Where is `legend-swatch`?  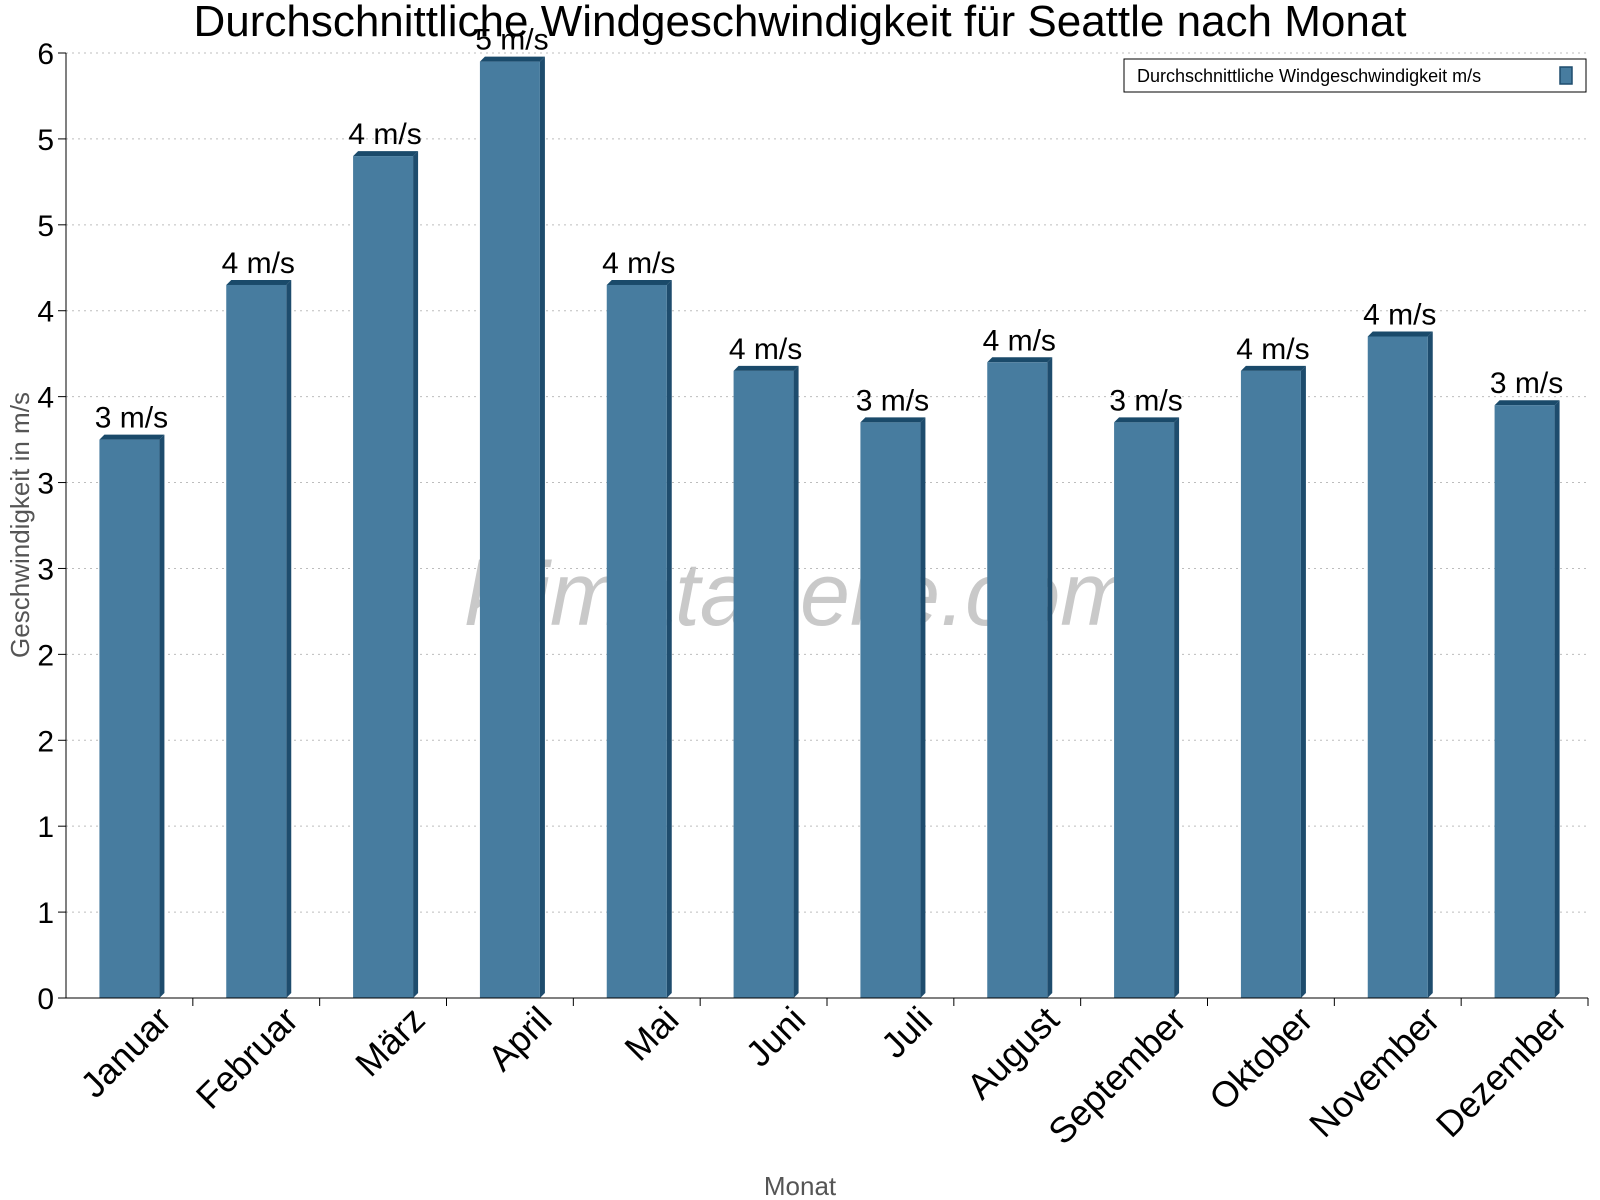 legend-swatch is located at coordinates (1566, 75).